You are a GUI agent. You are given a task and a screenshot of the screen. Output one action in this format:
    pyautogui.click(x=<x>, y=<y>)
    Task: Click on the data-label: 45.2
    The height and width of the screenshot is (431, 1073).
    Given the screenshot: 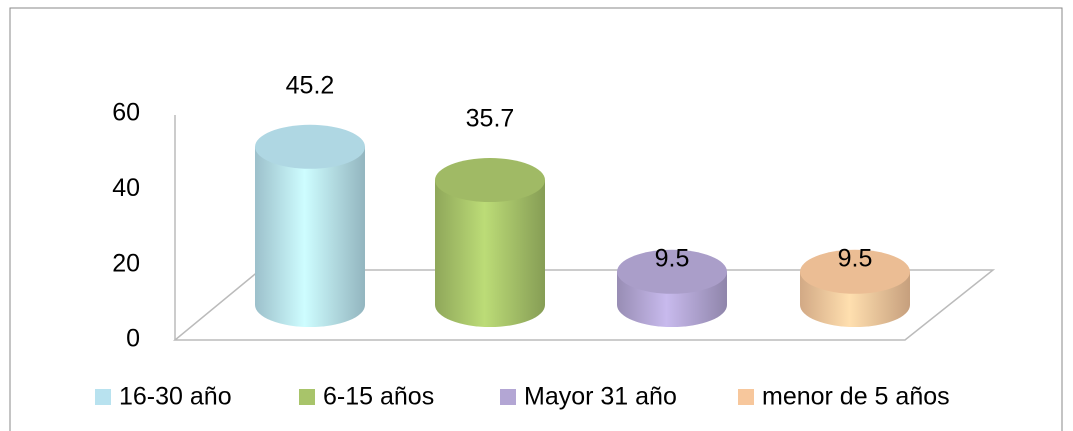 What is the action you would take?
    pyautogui.click(x=310, y=85)
    